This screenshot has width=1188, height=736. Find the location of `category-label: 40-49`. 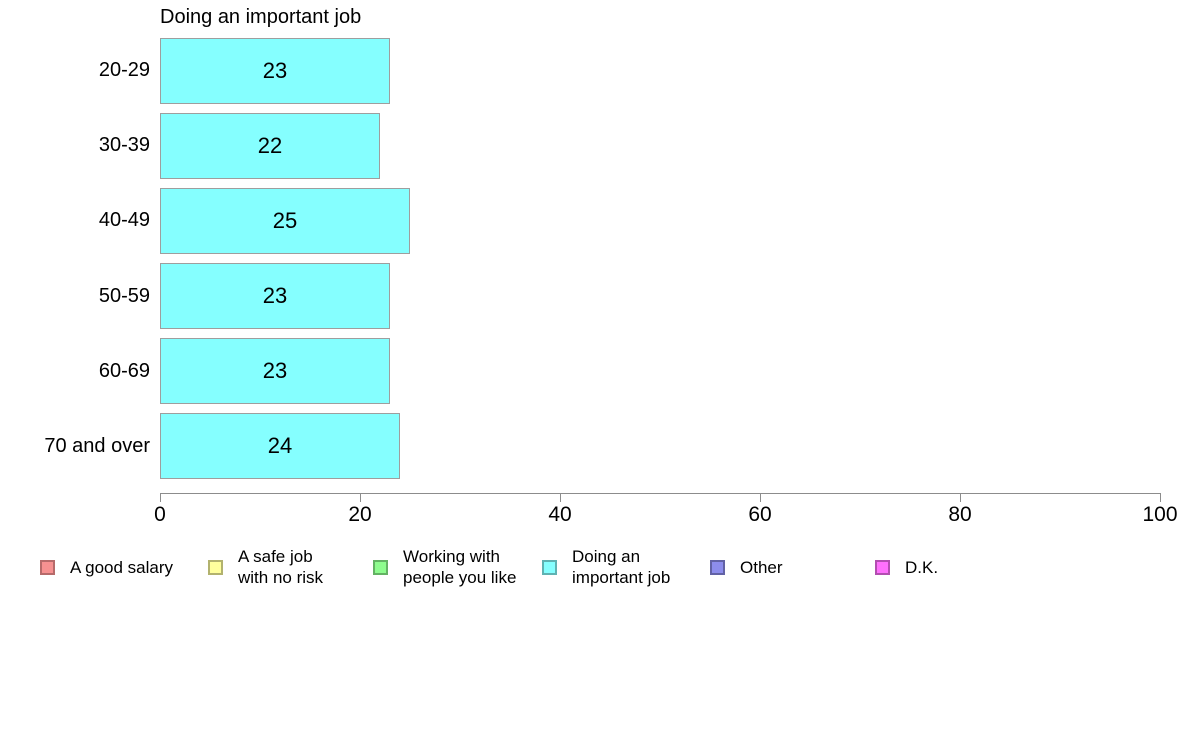

category-label: 40-49 is located at coordinates (124, 220).